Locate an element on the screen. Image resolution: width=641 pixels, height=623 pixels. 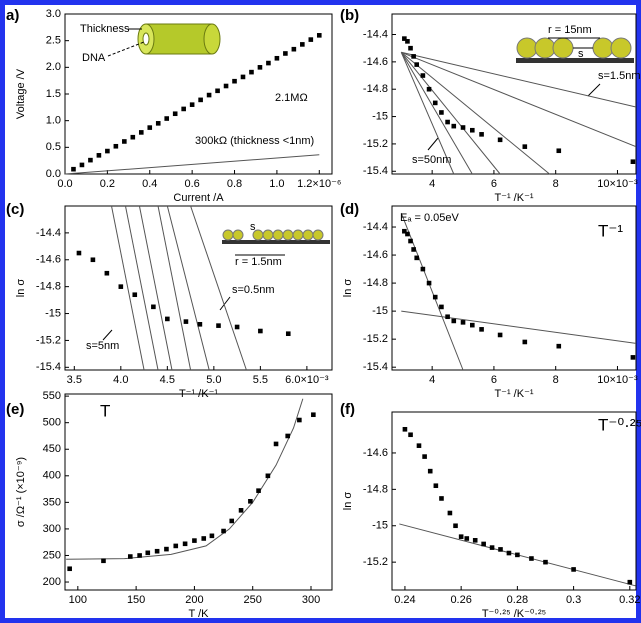
annotation: T⁻⁰·²⁵ is located at coordinates (619, 424).